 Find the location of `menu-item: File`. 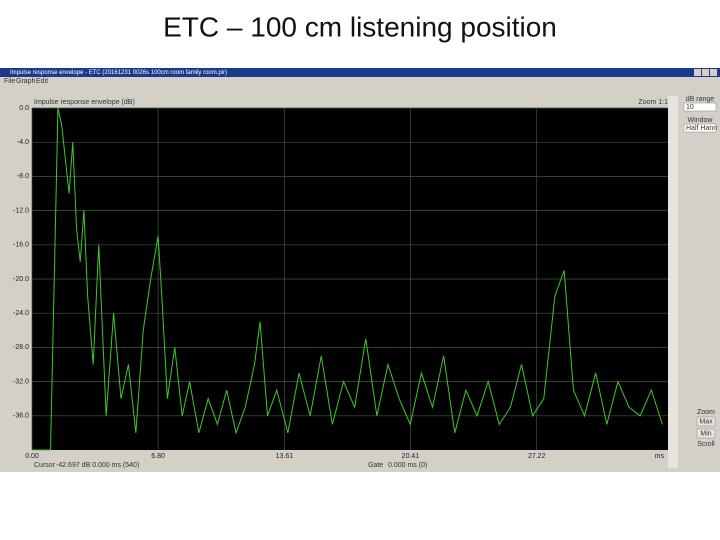

menu-item: File is located at coordinates (9, 81).